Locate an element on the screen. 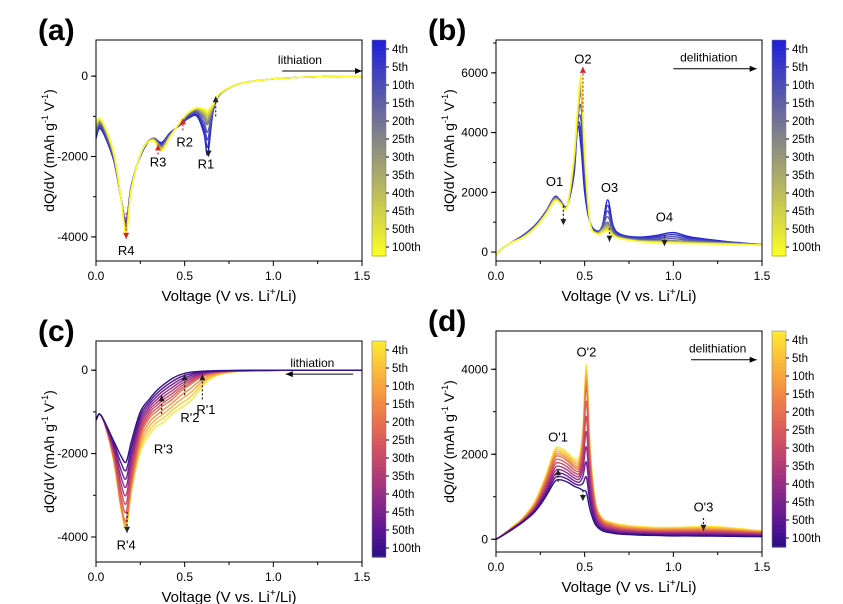  peak-label-O1: O1 is located at coordinates (554, 181).